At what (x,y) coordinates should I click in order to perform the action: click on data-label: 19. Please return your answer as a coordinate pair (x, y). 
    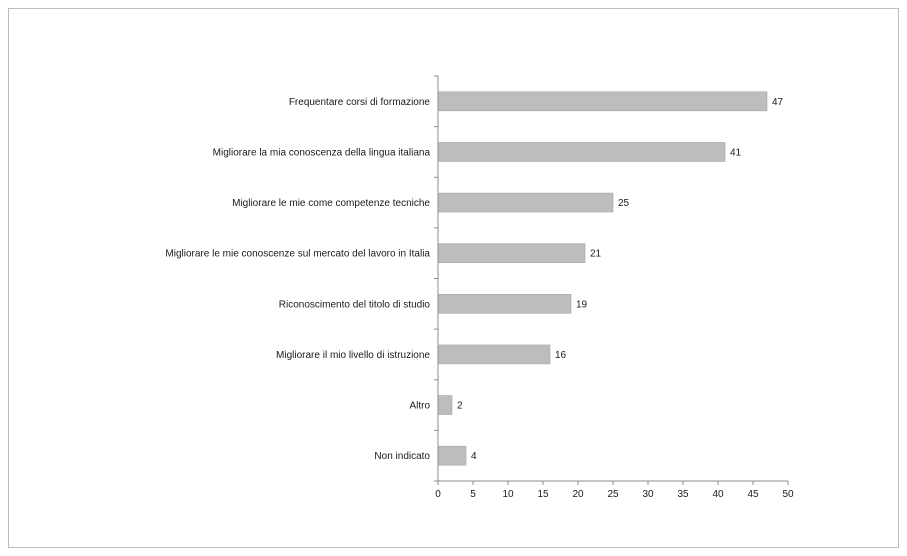
    Looking at the image, I should click on (582, 304).